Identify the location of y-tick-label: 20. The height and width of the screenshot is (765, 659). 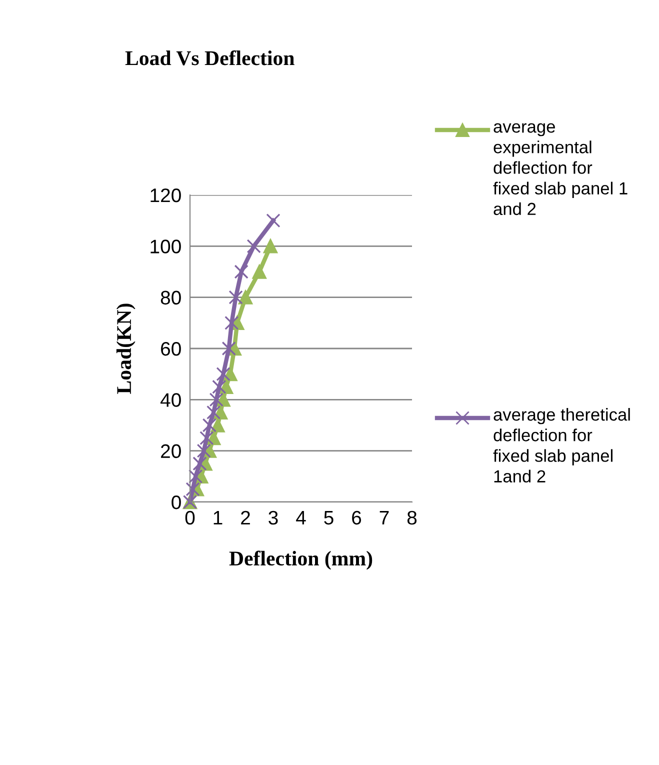
(171, 451).